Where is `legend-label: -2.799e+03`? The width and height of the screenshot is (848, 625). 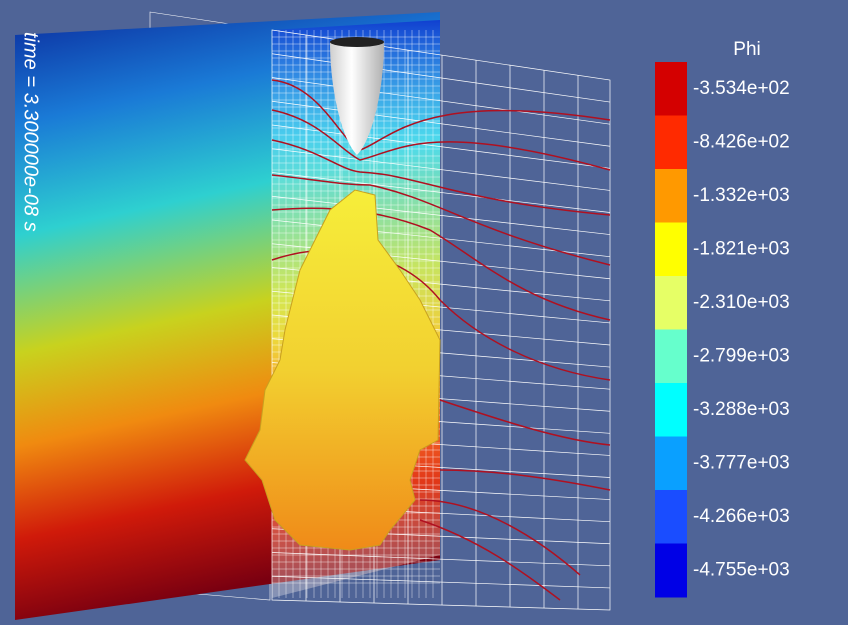
legend-label: -2.799e+03 is located at coordinates (741, 355).